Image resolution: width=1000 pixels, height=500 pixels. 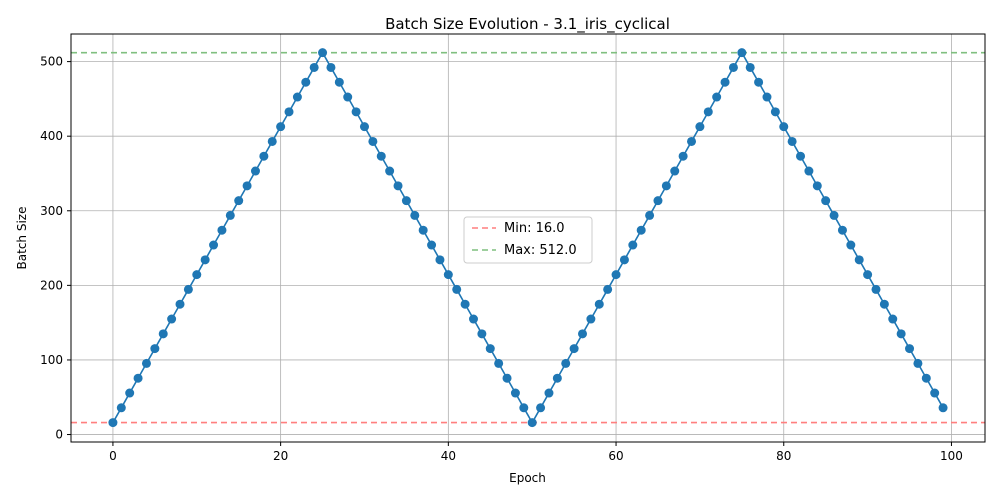 I want to click on y-tick-label: 400, so click(x=51, y=136).